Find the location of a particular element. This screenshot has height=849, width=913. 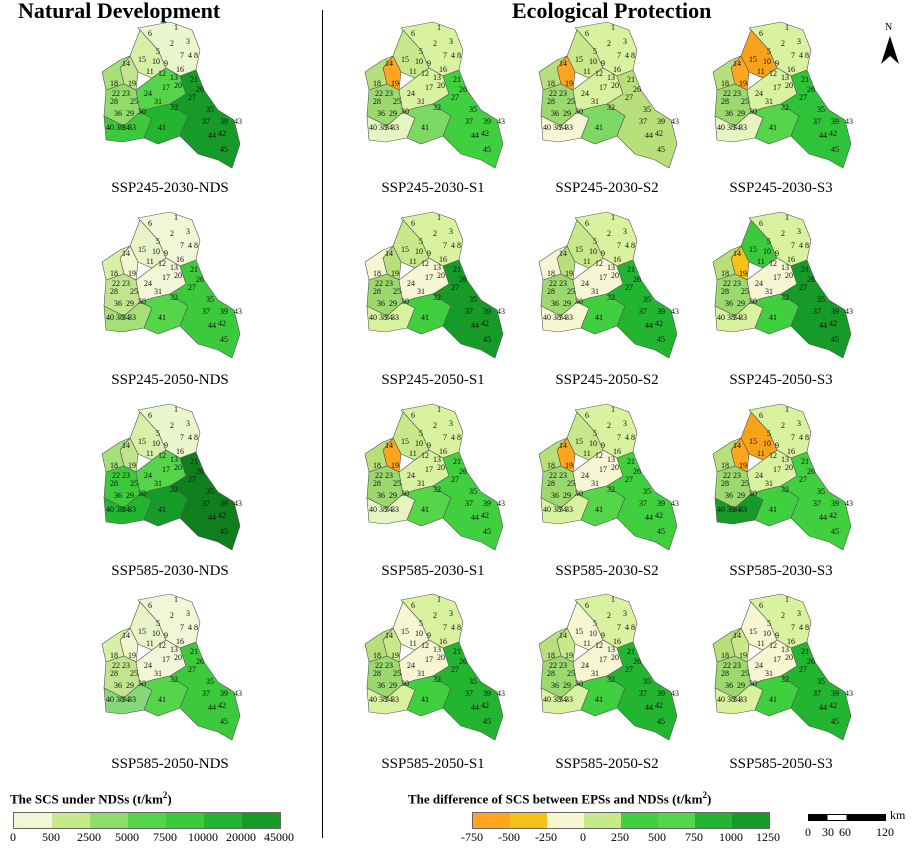

panel-label: SSP585-2050-S3 is located at coordinates (781, 764).